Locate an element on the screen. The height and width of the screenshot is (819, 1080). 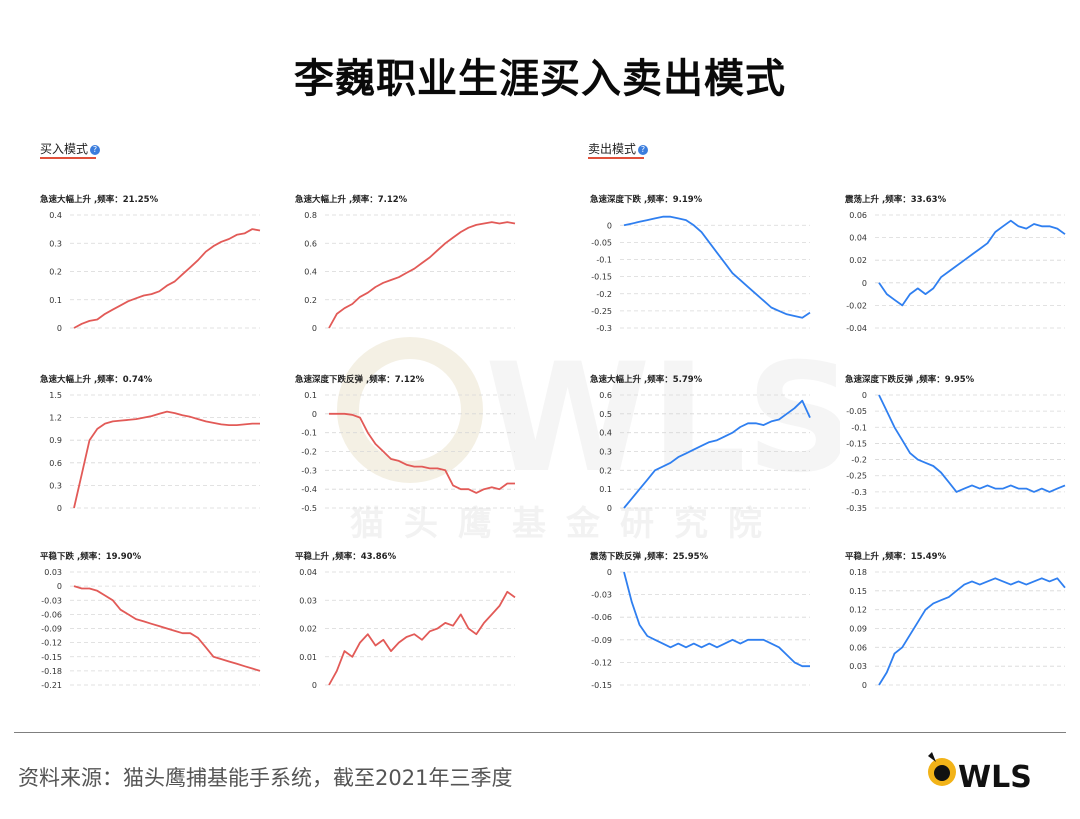
logo-text: WLS is located at coordinates (995, 777).